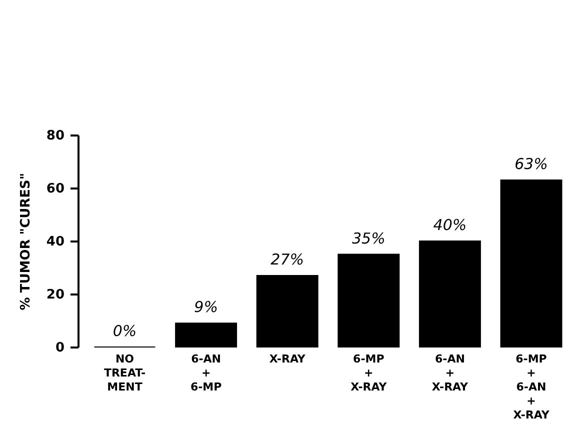 The width and height of the screenshot is (584, 435). What do you see at coordinates (451, 373) in the screenshot?
I see `x-tick-label: 6-AN + X-RAY` at bounding box center [451, 373].